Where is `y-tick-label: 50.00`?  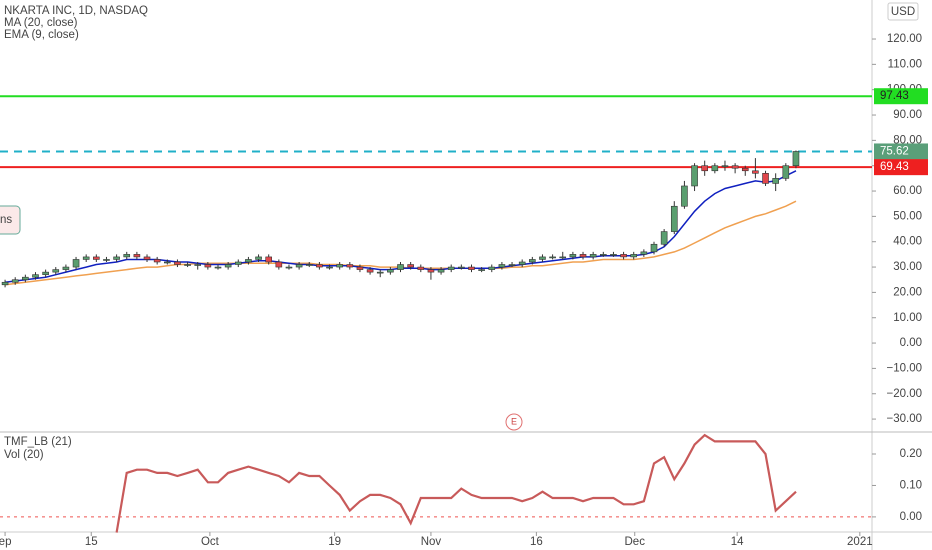
y-tick-label: 50.00 is located at coordinates (907, 216).